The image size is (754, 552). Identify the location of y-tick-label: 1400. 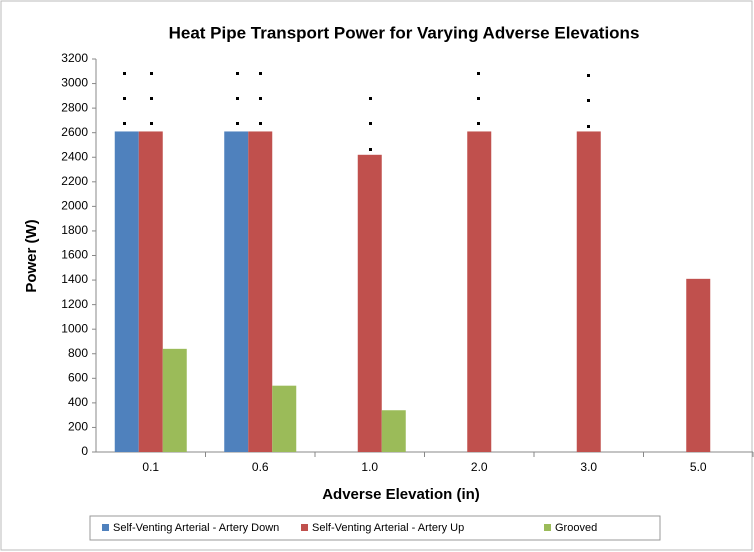
(74, 279).